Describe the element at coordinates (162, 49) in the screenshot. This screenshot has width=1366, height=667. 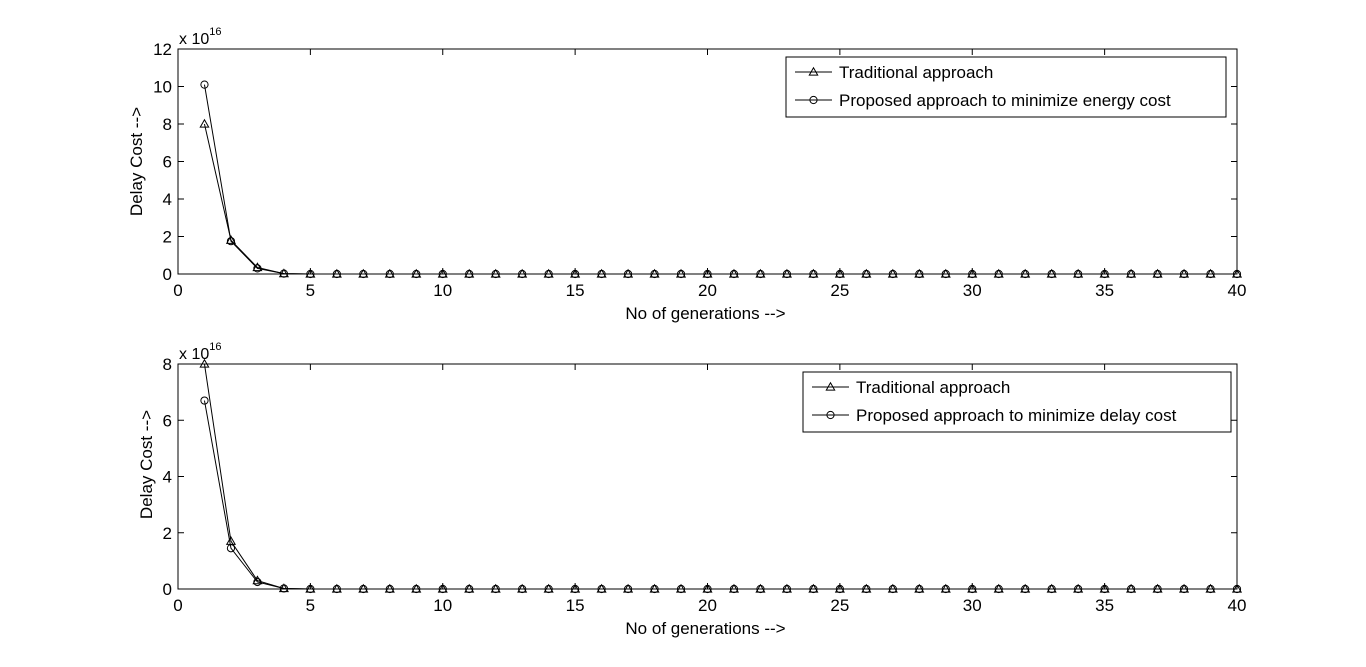
I see `y-tick-label: 12` at that location.